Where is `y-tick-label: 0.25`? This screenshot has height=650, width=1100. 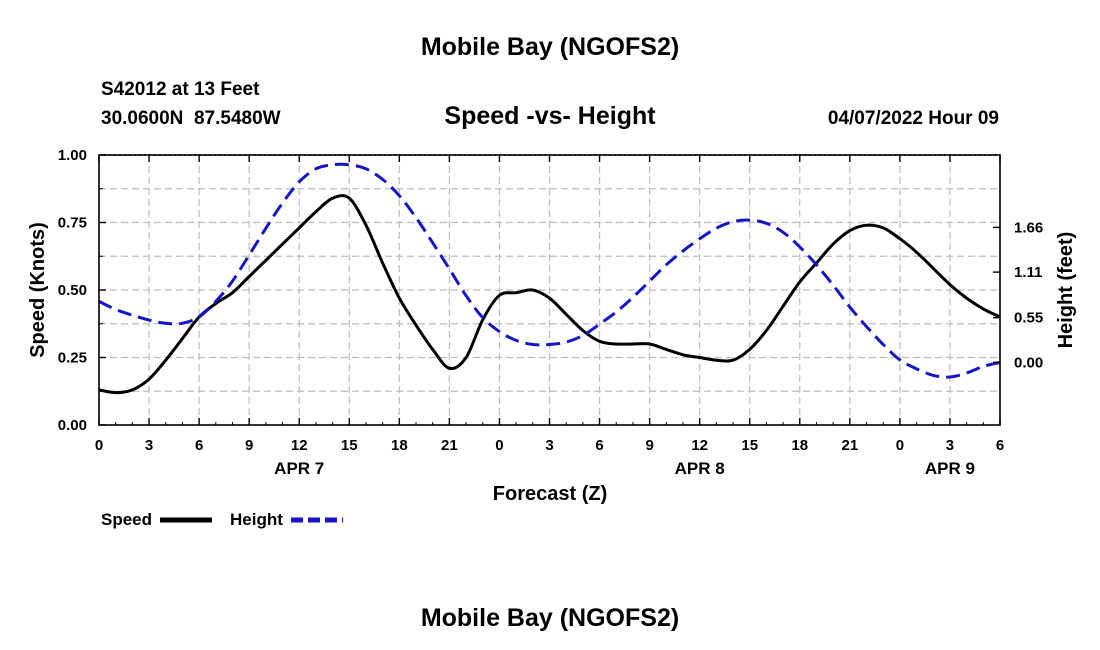
y-tick-label: 0.25 is located at coordinates (72, 358).